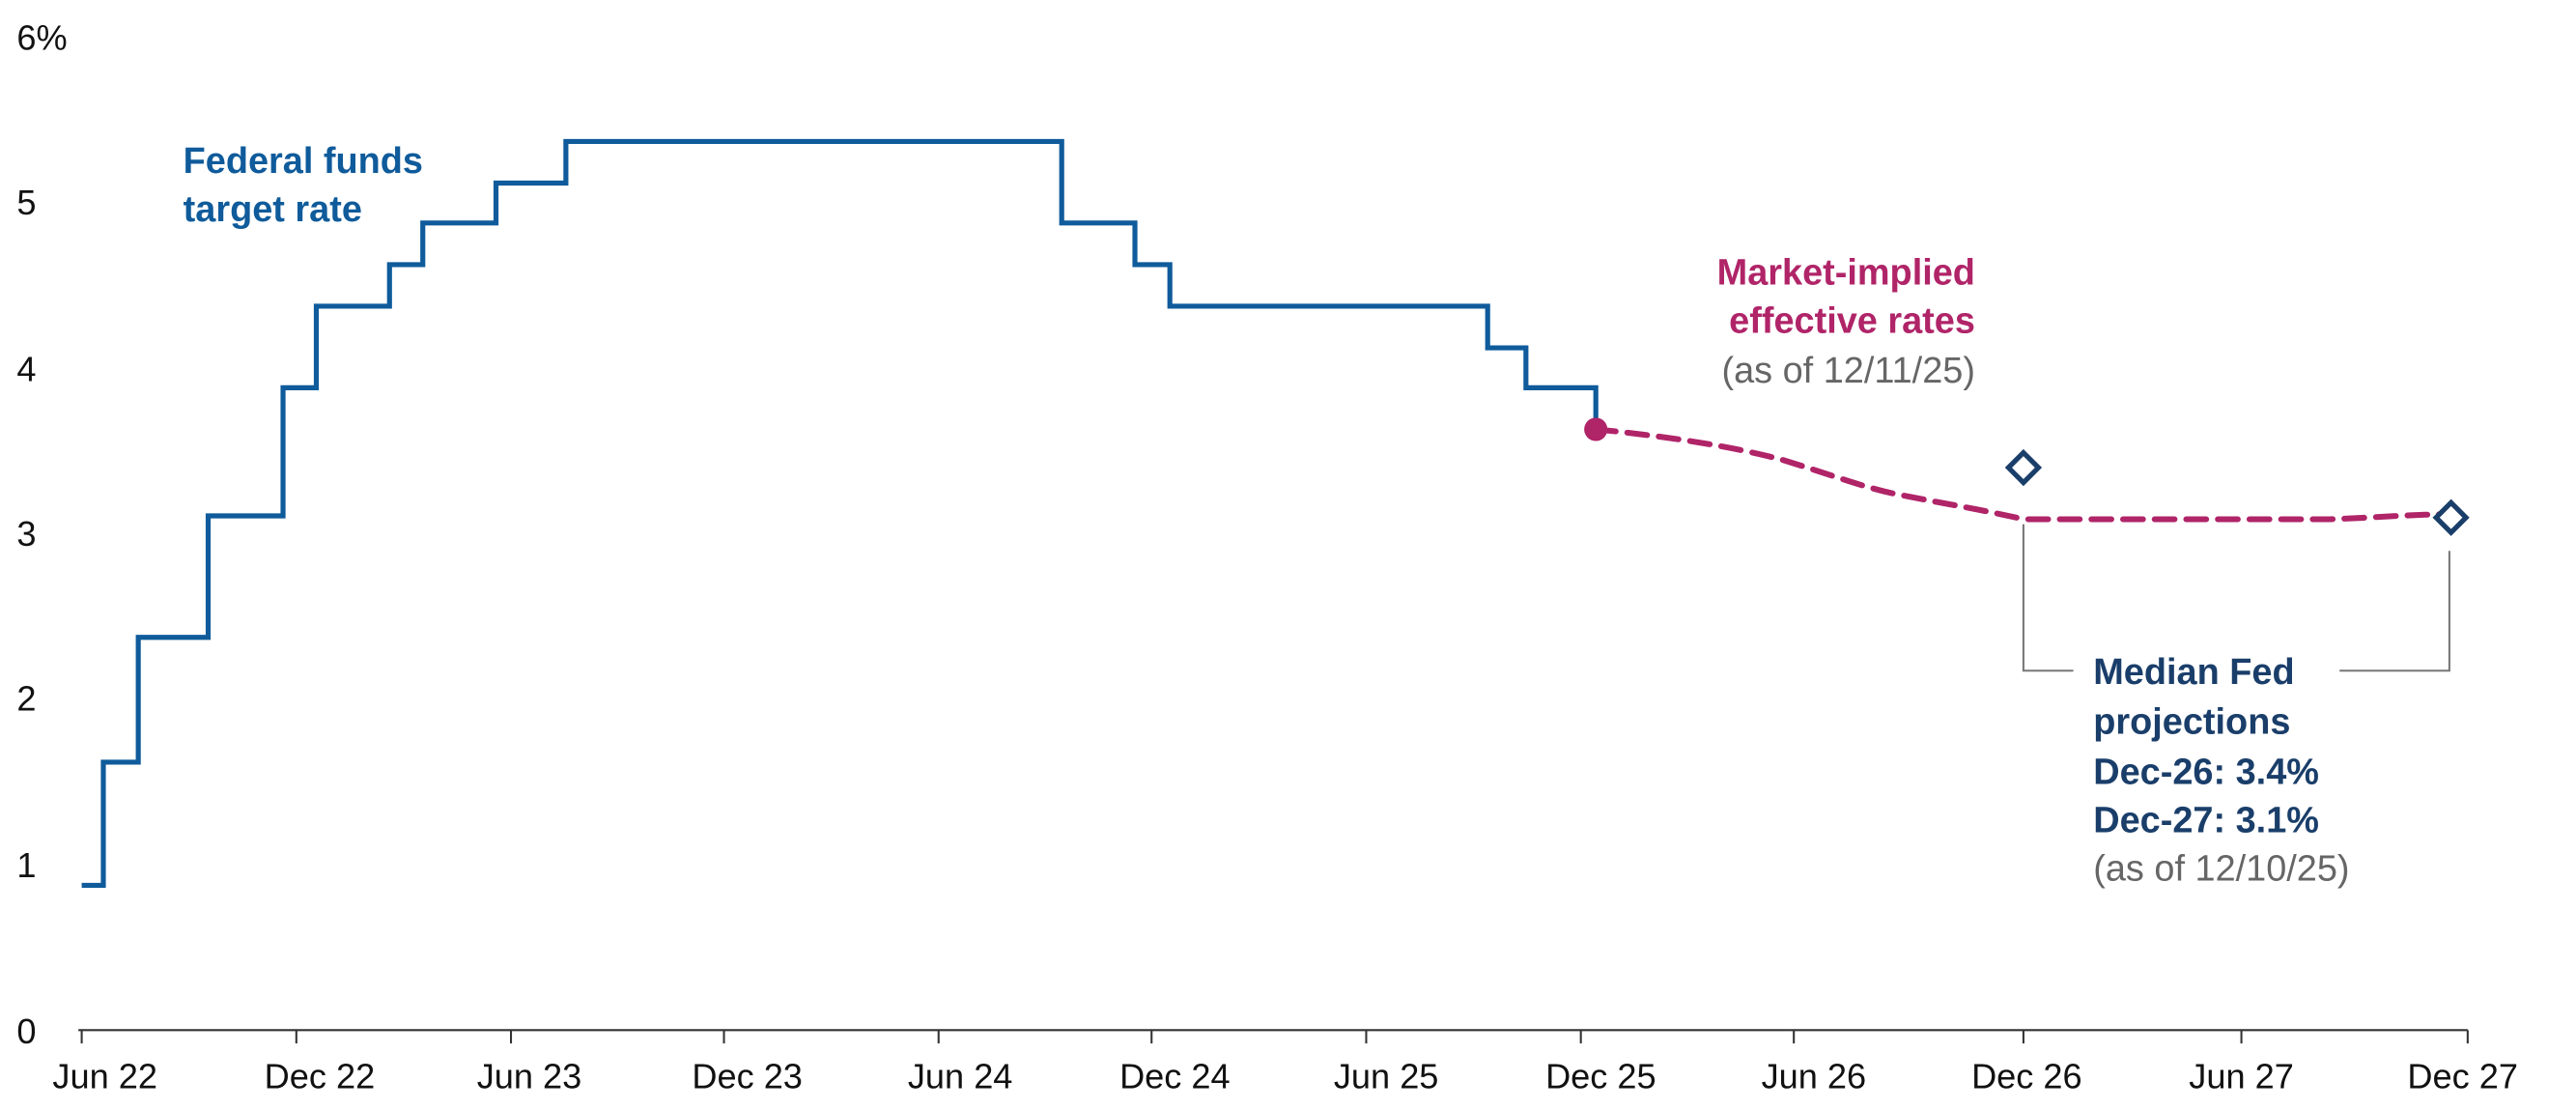  I want to click on y-tick-5: 5, so click(26, 203).